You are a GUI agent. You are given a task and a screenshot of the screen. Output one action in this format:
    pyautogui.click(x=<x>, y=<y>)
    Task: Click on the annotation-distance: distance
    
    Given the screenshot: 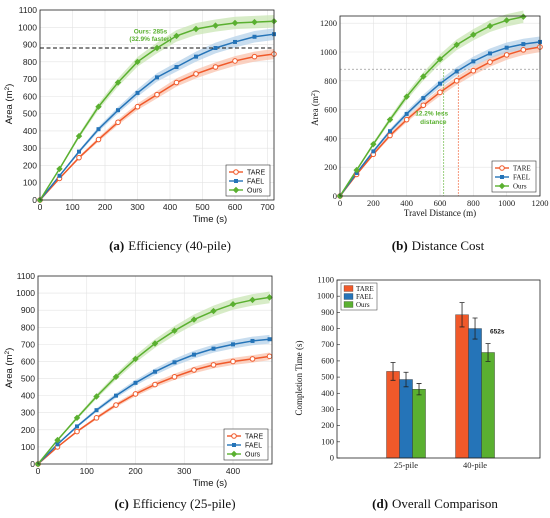 What is the action you would take?
    pyautogui.click(x=433, y=122)
    